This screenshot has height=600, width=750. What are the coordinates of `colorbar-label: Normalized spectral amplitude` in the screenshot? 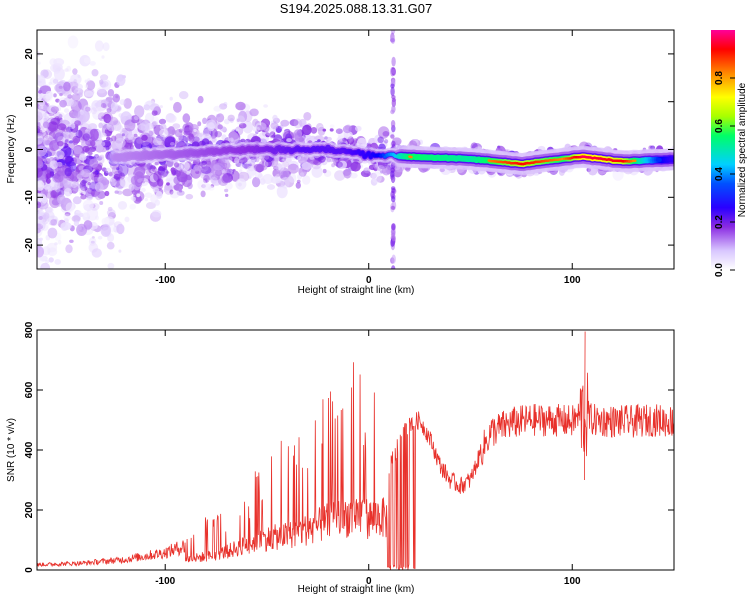 It's located at (742, 149).